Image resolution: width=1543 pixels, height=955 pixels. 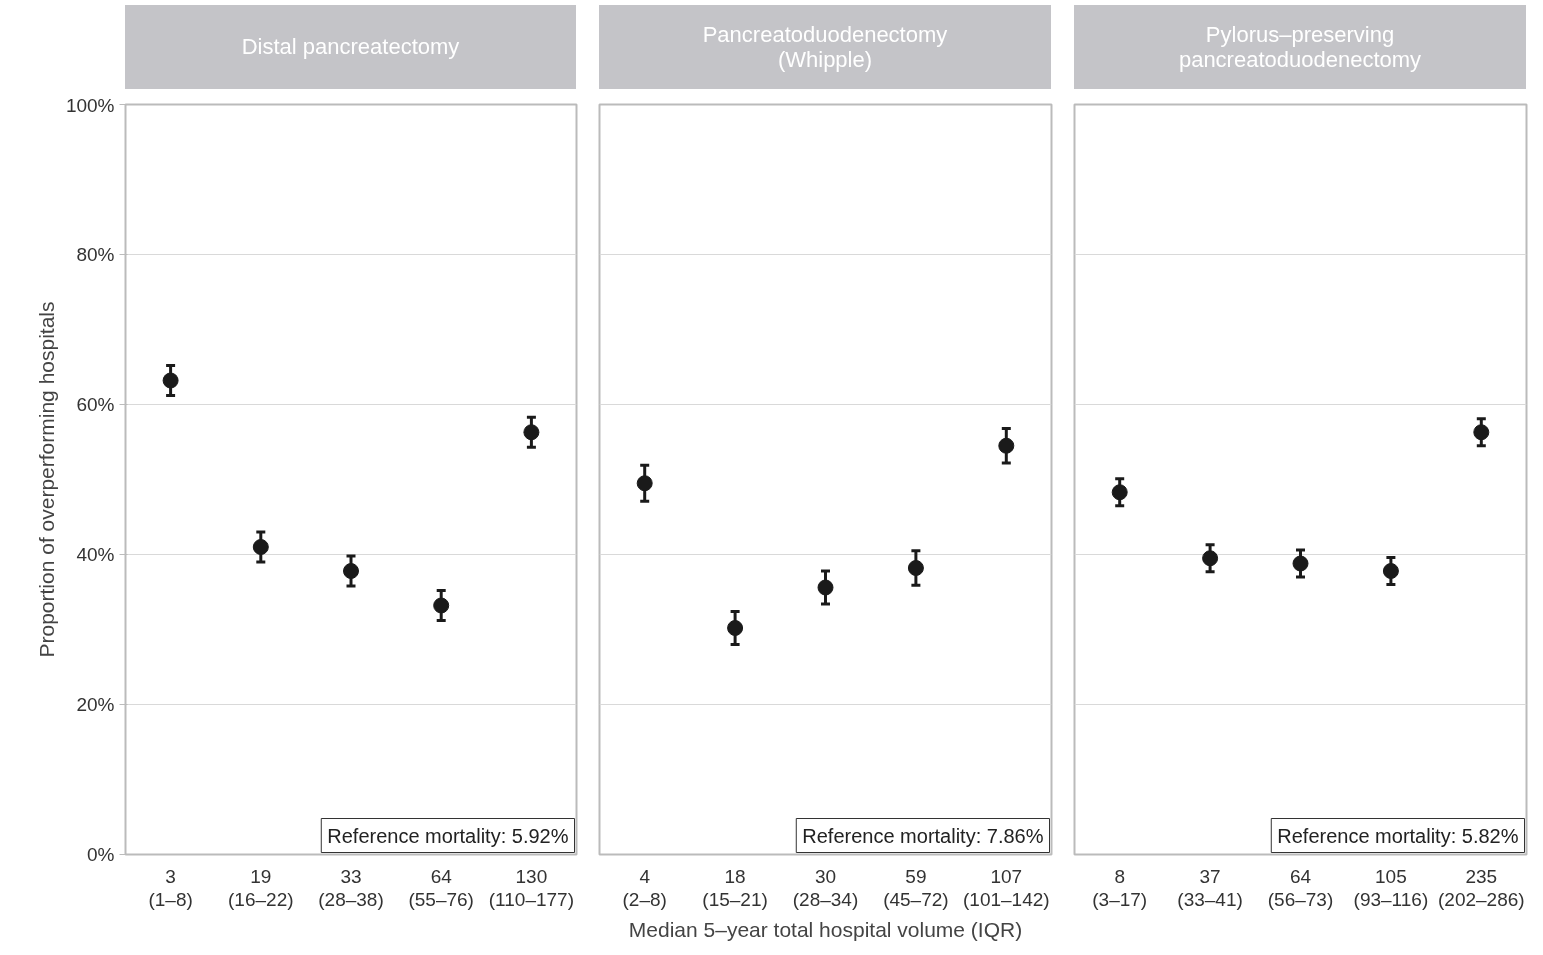 I want to click on x-tick-label: 64 (56–73), so click(x=1300, y=887).